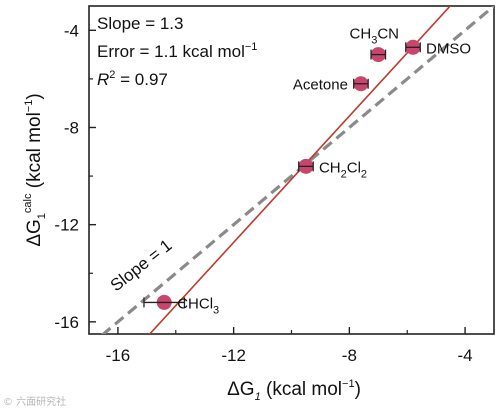  I want to click on r-squared-stat: R2 = 0.97, so click(132, 79).